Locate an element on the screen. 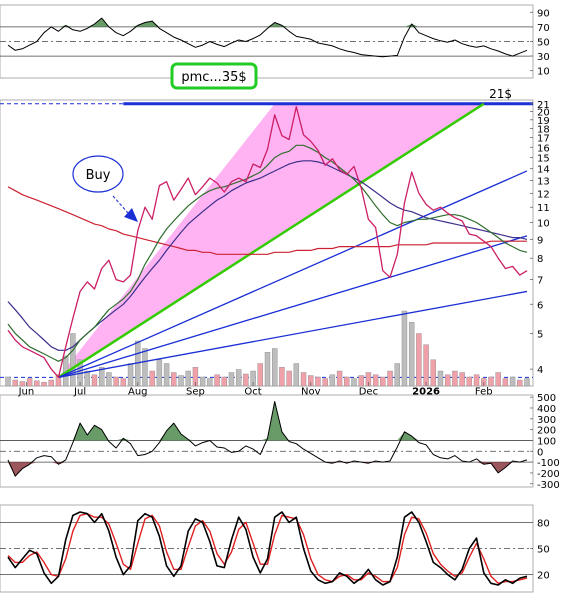 Image resolution: width=561 pixels, height=600 pixels. stochastic-tick-label: 50 is located at coordinates (543, 550).